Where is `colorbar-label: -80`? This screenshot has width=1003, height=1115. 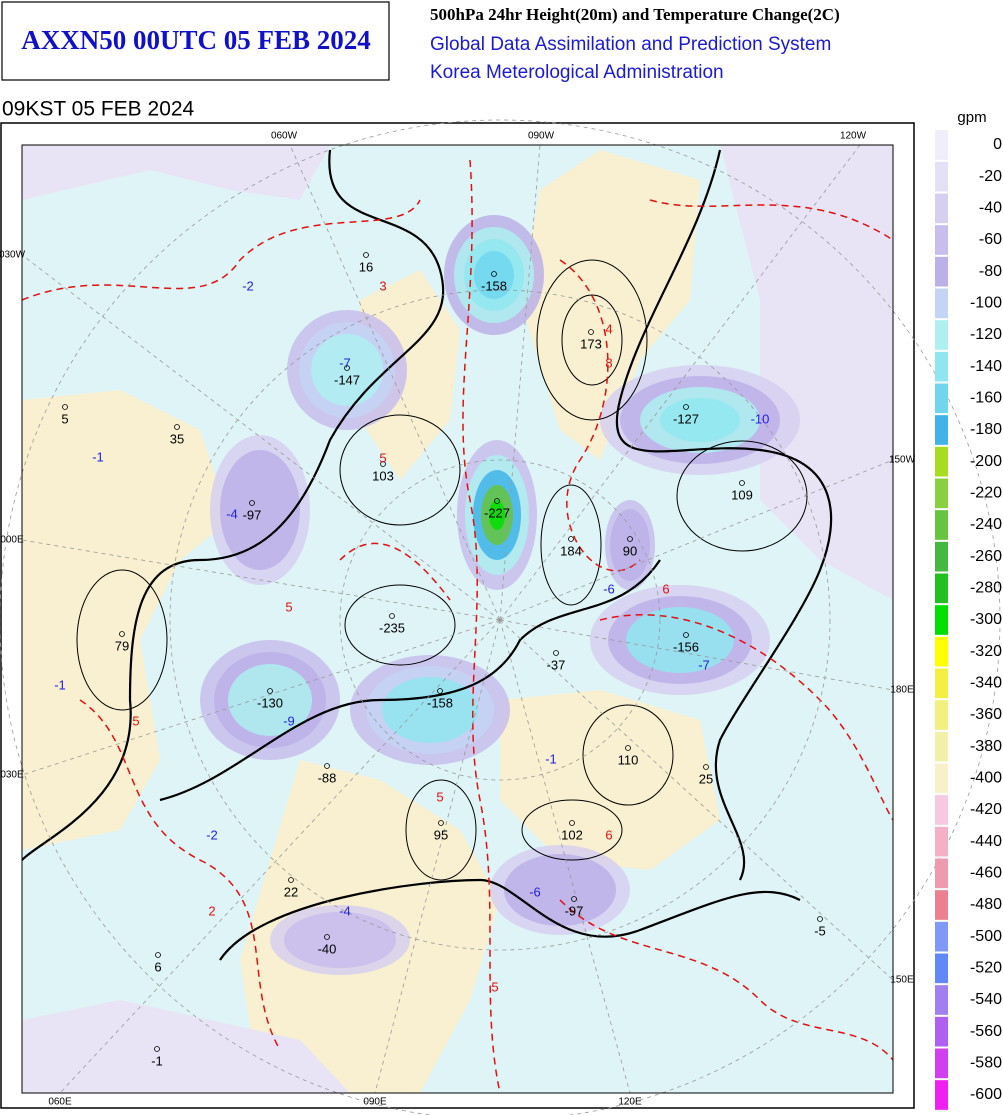 colorbar-label: -80 is located at coordinates (990, 271).